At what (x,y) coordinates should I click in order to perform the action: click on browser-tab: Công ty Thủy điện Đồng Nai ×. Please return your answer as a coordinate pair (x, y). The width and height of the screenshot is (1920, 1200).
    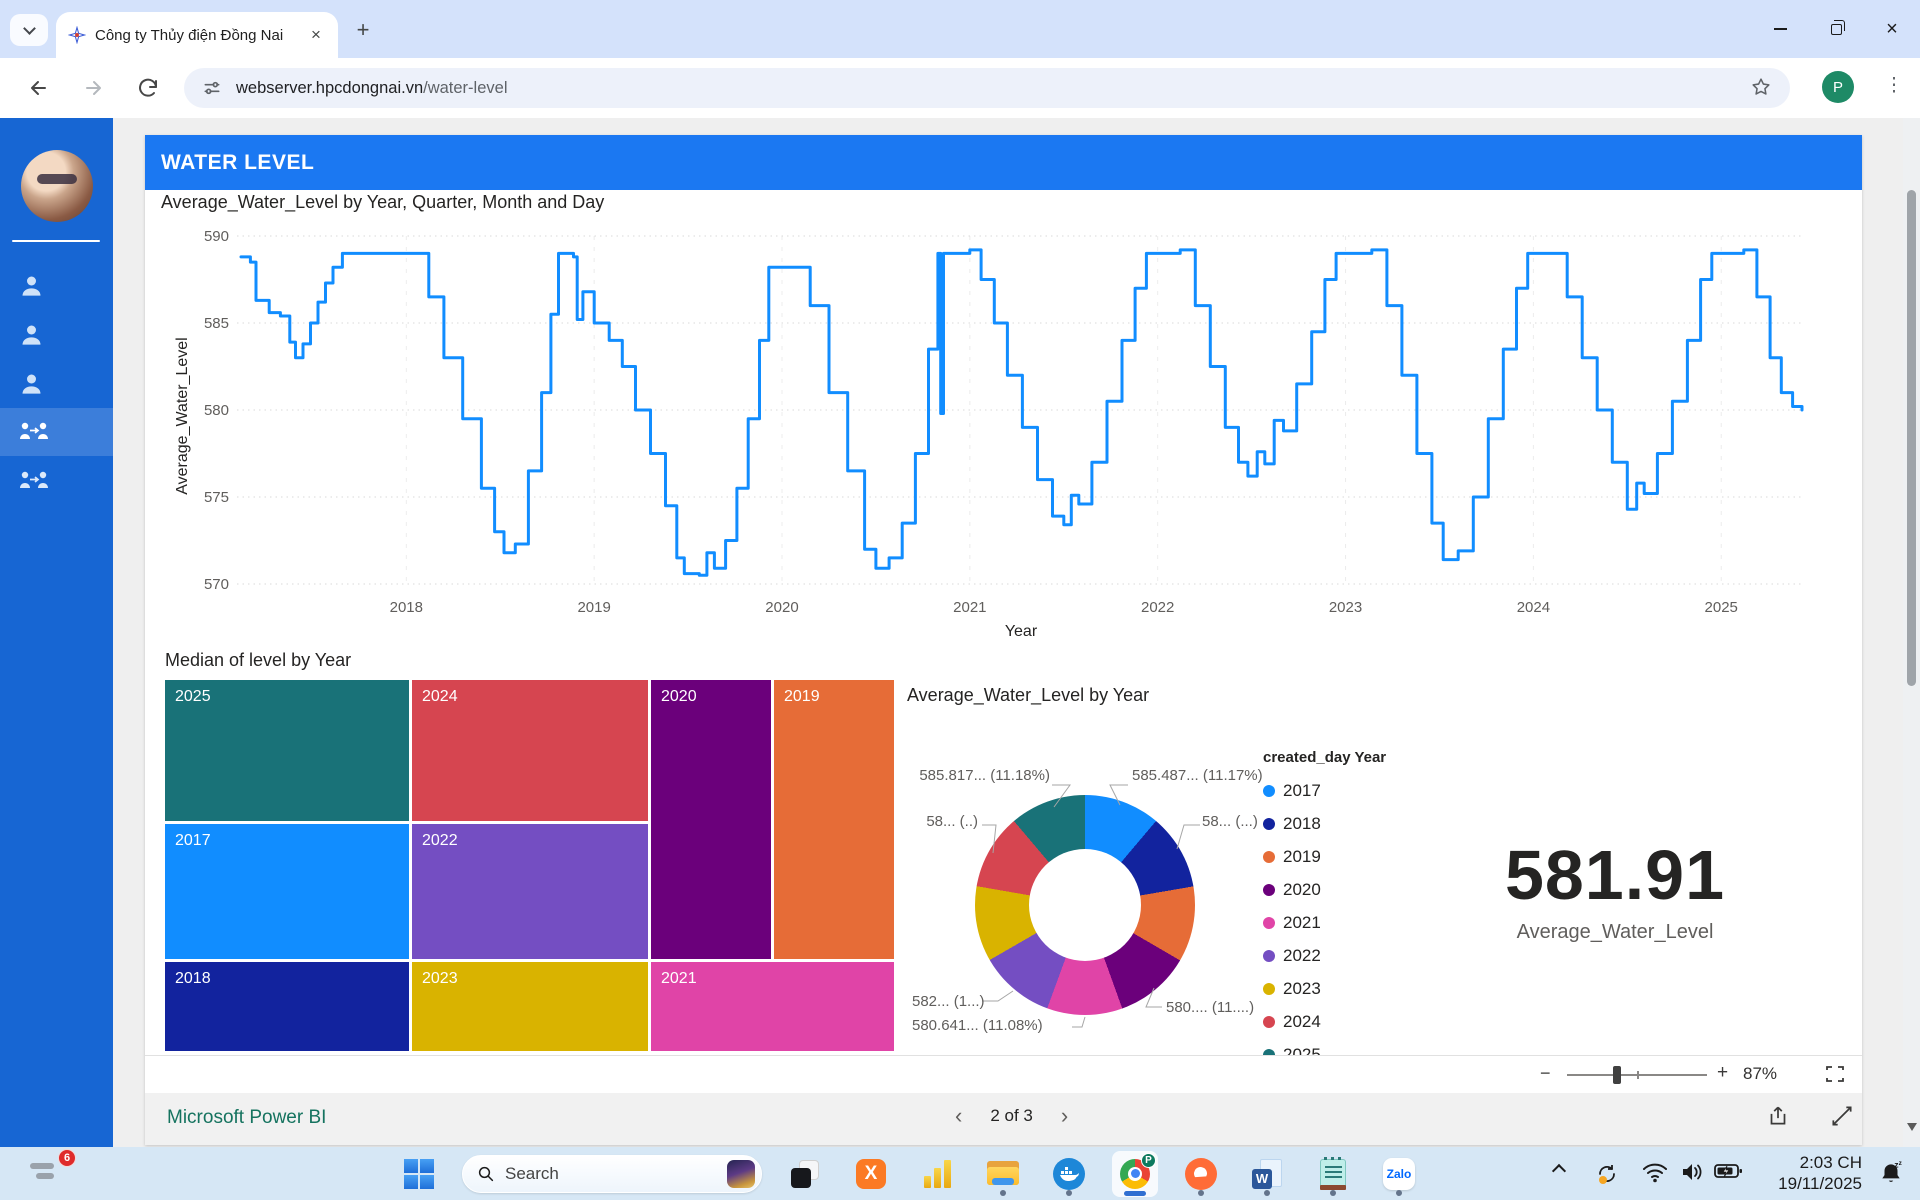
    Looking at the image, I should click on (197, 35).